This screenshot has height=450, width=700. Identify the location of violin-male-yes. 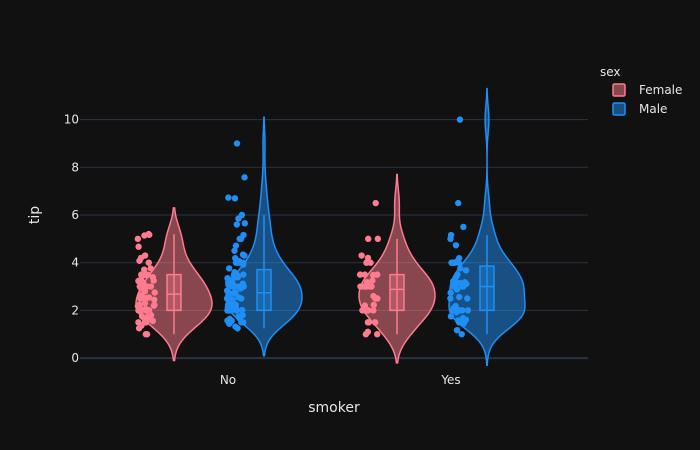
(486, 226).